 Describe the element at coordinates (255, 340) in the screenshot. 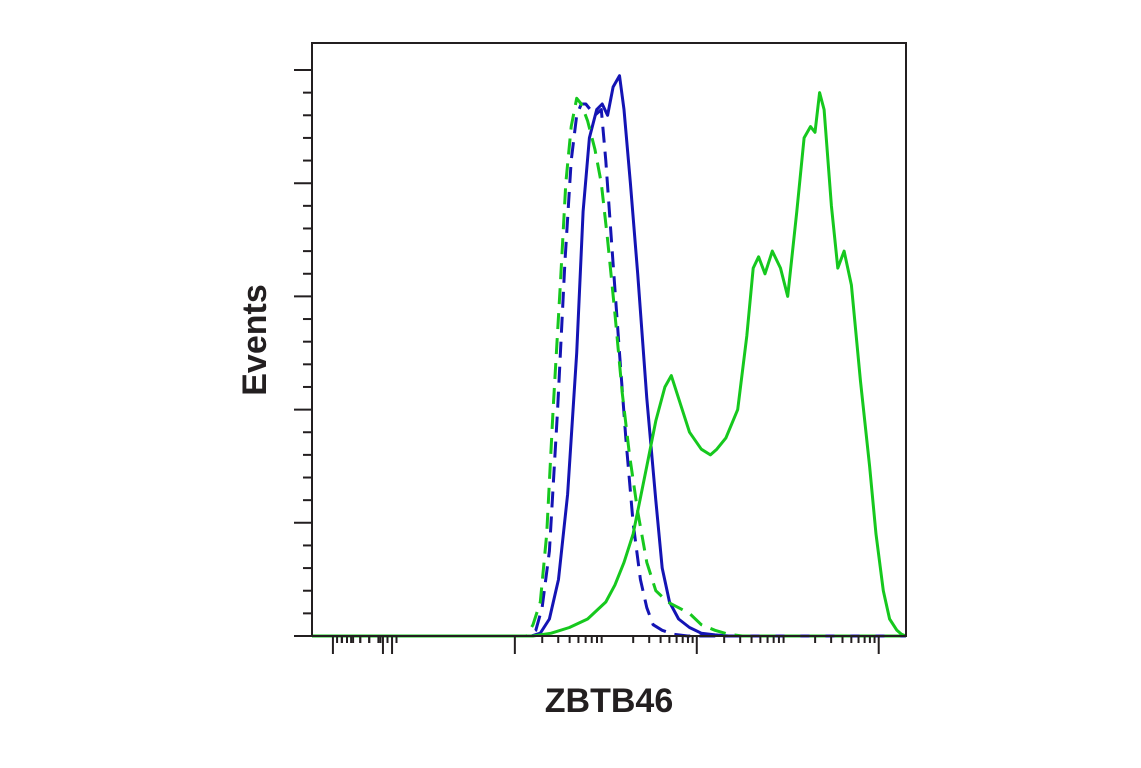

I see `y-axis-title: Events` at that location.